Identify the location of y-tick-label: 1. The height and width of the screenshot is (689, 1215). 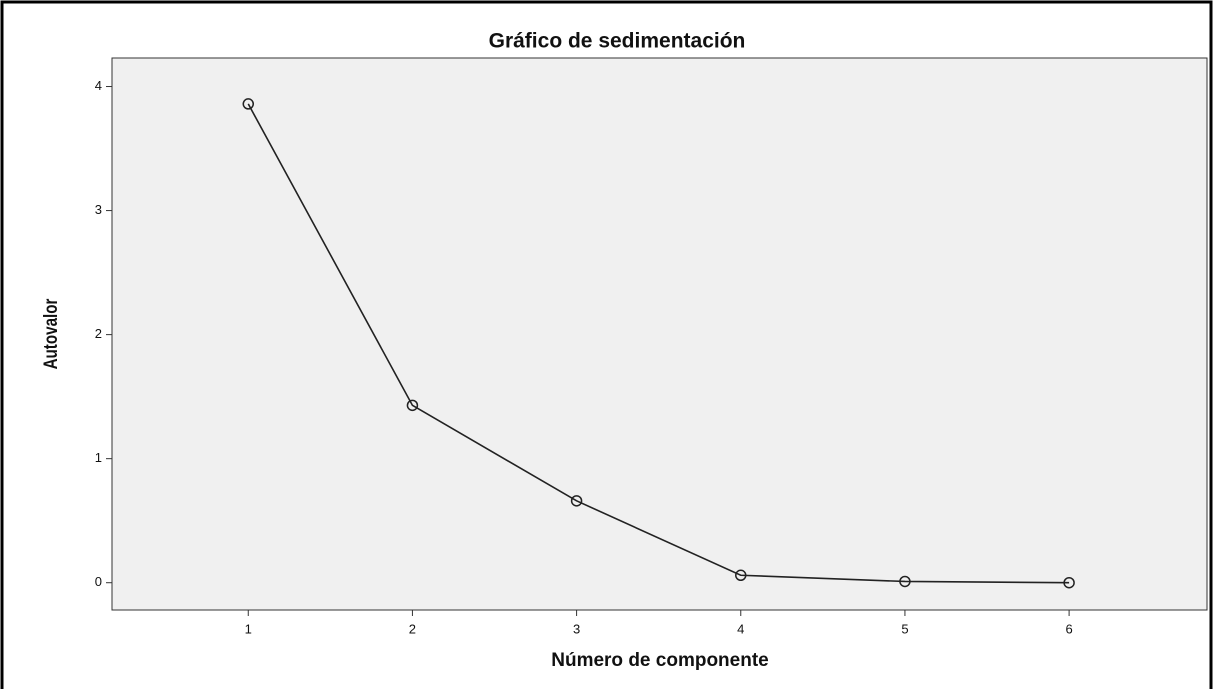
(98, 457).